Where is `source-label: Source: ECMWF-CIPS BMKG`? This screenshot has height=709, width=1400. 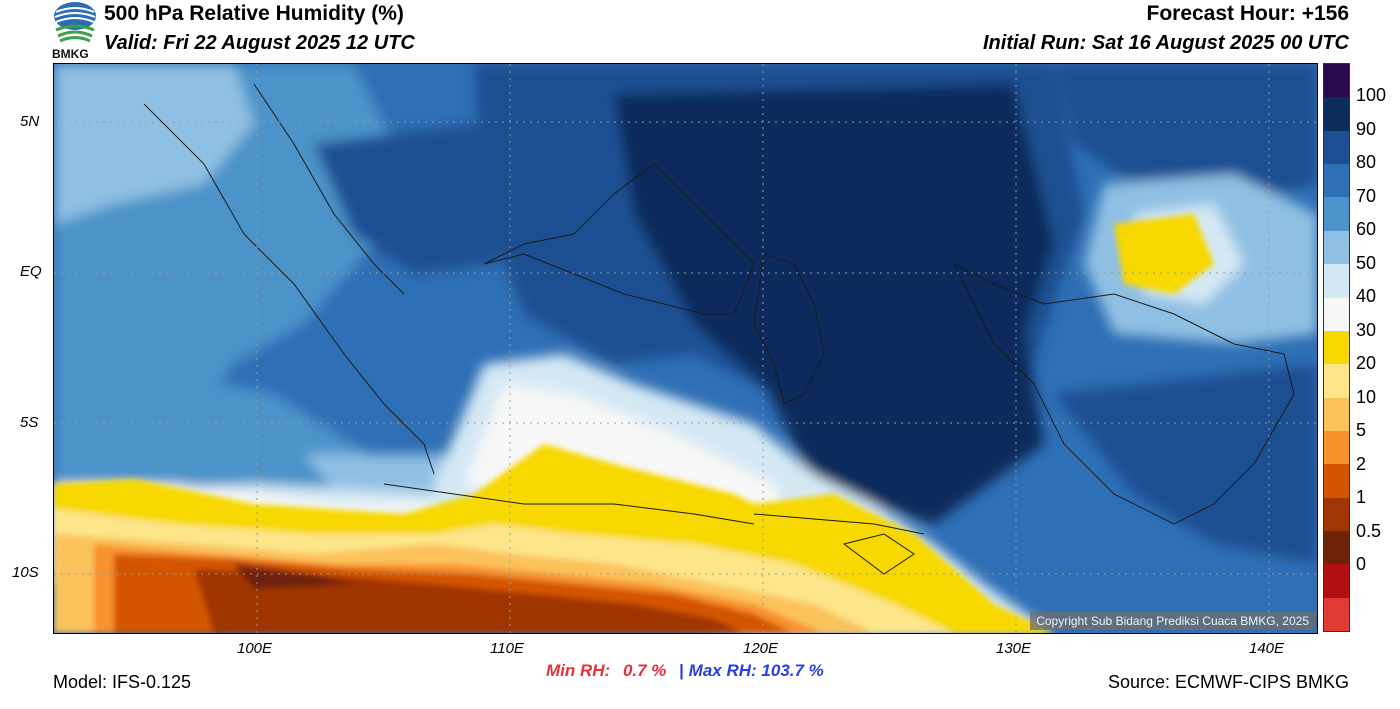
source-label: Source: ECMWF-CIPS BMKG is located at coordinates (1228, 682).